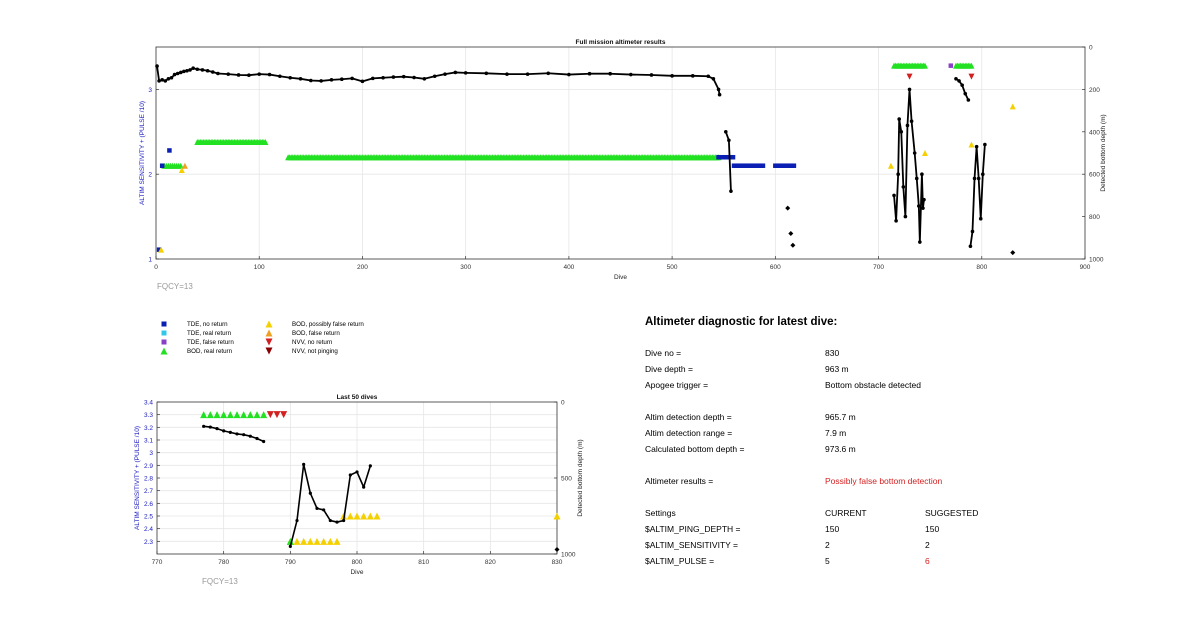 Image resolution: width=1200 pixels, height=622 pixels. I want to click on x-tick-label: 770, so click(157, 562).